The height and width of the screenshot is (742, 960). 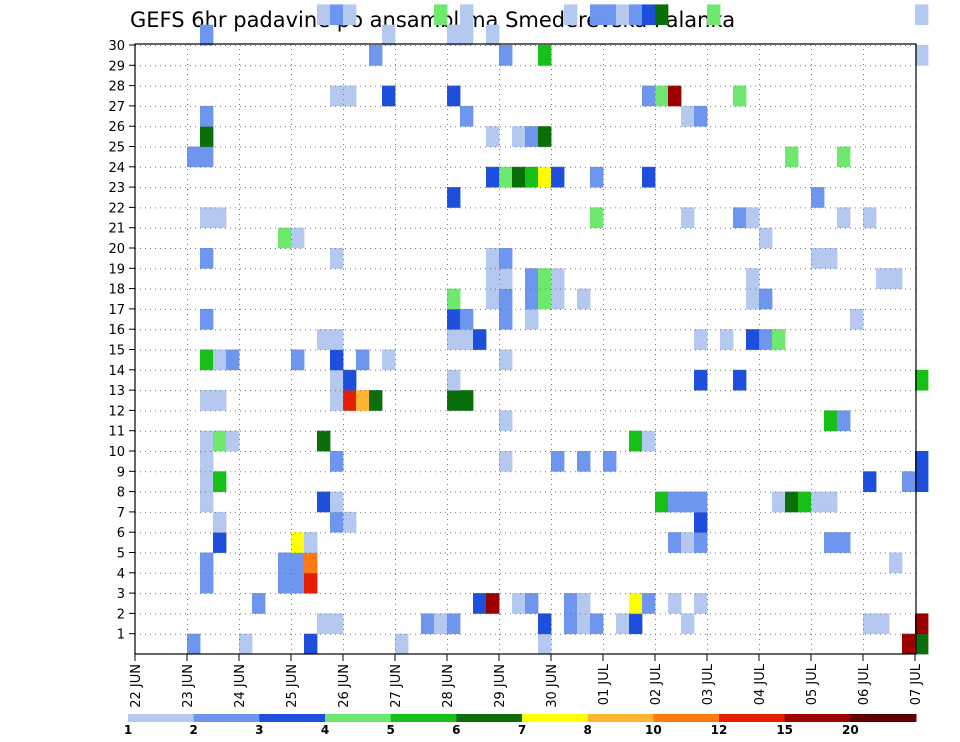 What do you see at coordinates (116, 330) in the screenshot?
I see `y-tick-label: 16` at bounding box center [116, 330].